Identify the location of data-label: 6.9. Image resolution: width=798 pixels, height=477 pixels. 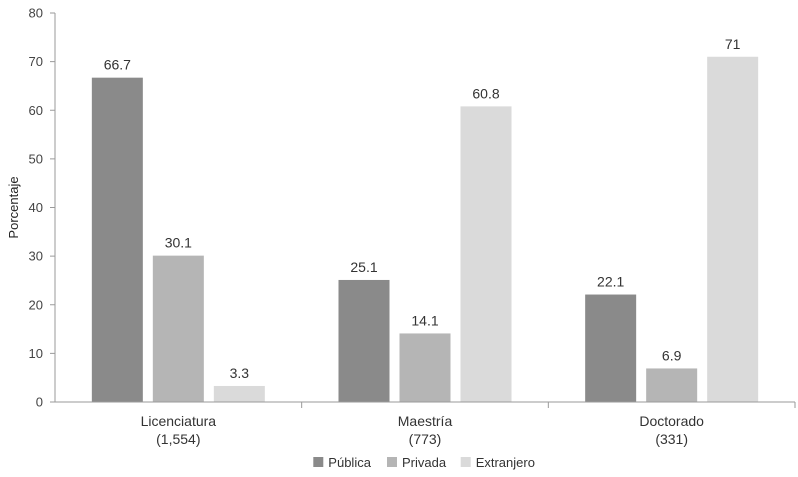
(672, 355).